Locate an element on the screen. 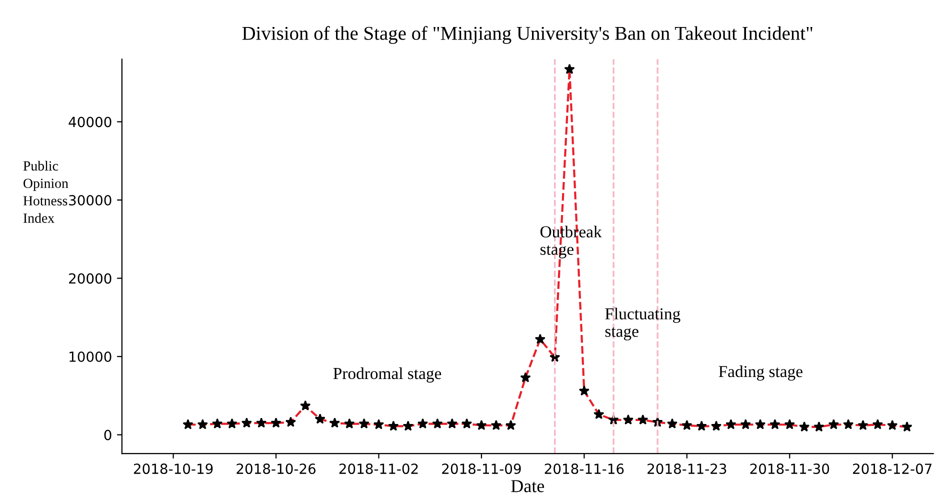  x-tick-label: 2018-11-02 is located at coordinates (378, 469).